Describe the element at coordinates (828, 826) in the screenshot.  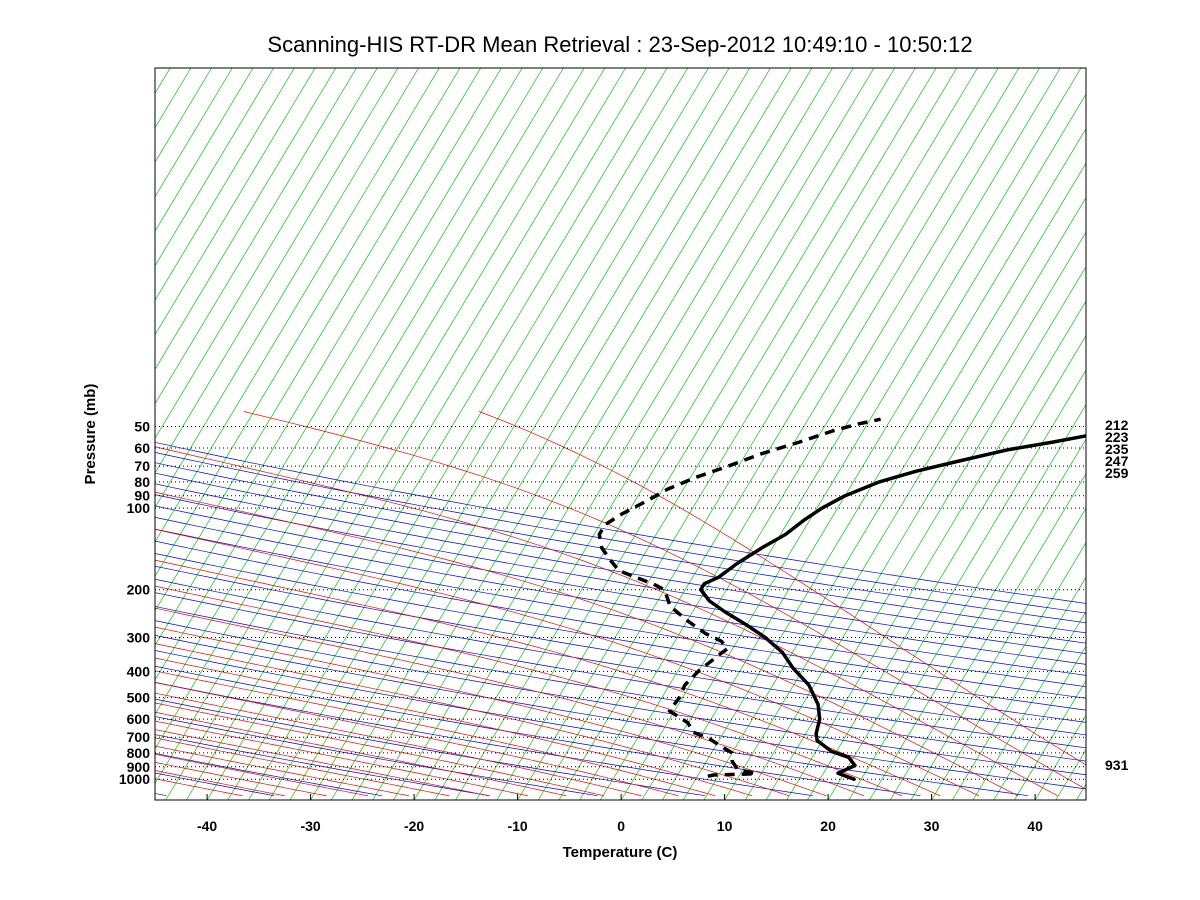
I see `x-tick-label: 20` at that location.